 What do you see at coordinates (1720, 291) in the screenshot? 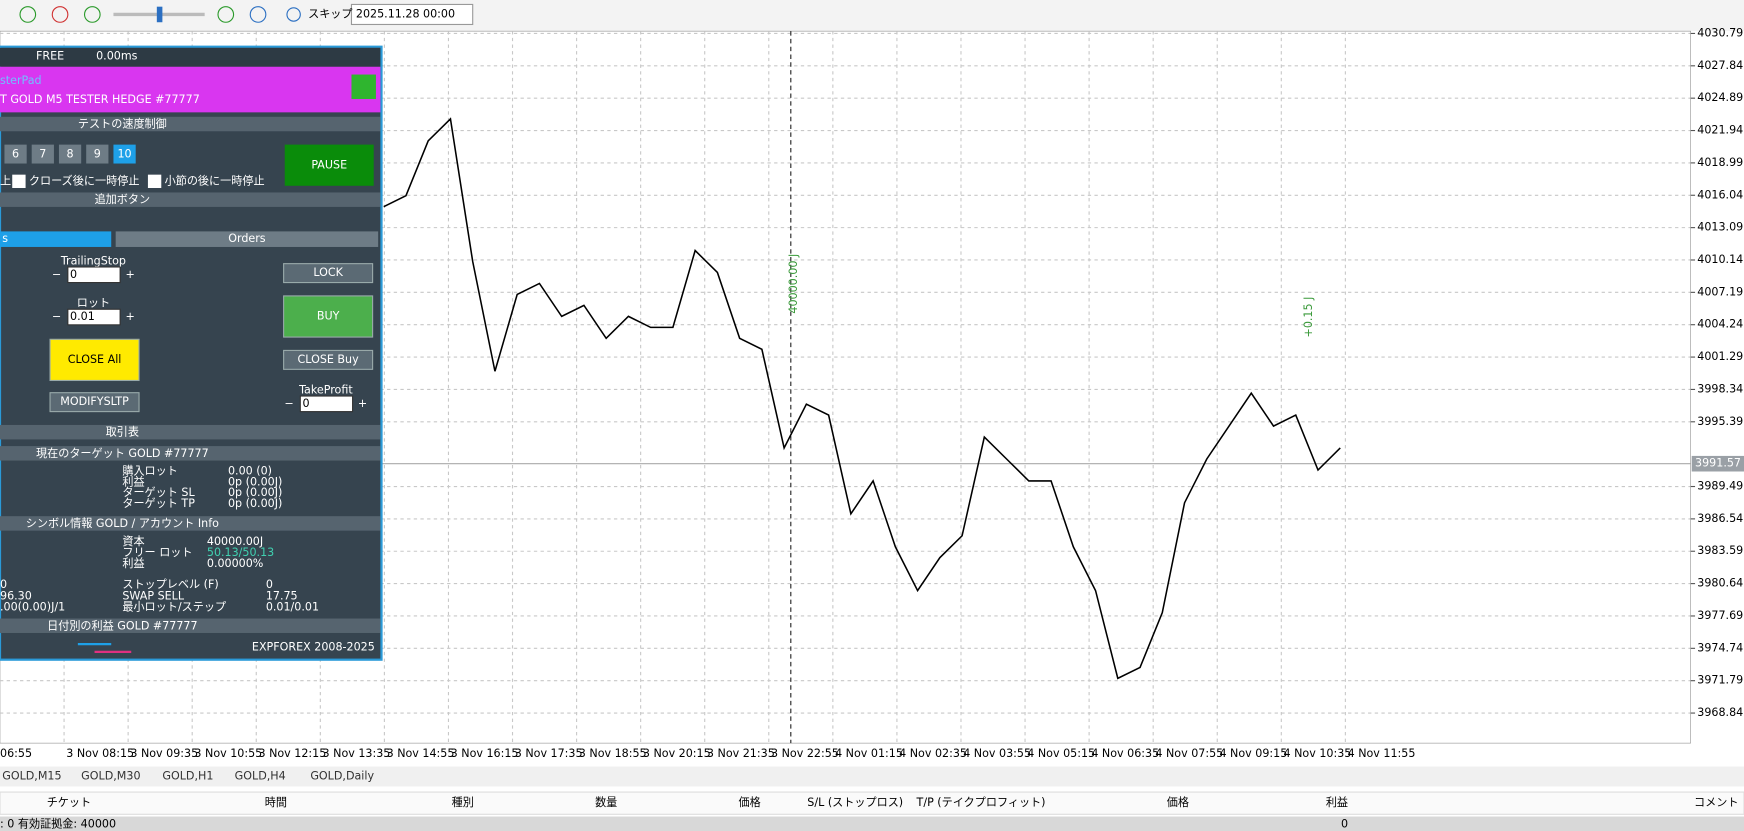
I see `y-tick-label: 4007.19` at bounding box center [1720, 291].